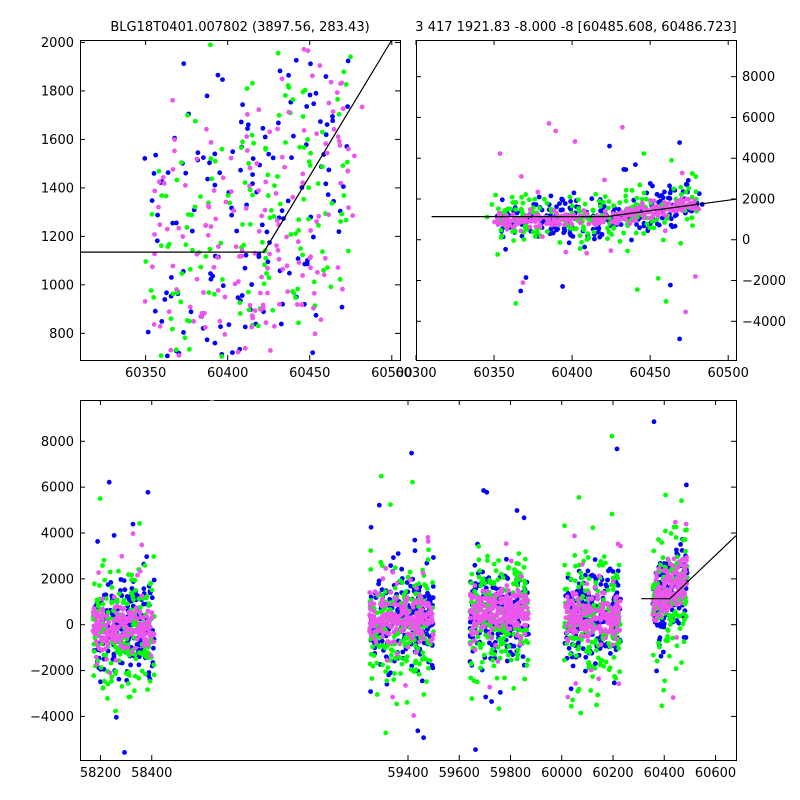 The width and height of the screenshot is (800, 800). Describe the element at coordinates (57, 91) in the screenshot. I see `y-tick-label: 1800` at that location.